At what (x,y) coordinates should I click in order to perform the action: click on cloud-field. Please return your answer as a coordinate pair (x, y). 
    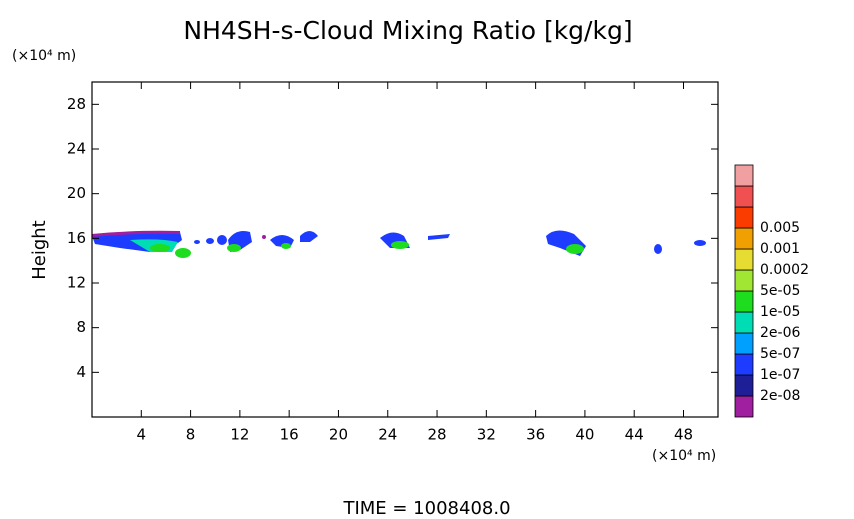
    Looking at the image, I should click on (399, 244).